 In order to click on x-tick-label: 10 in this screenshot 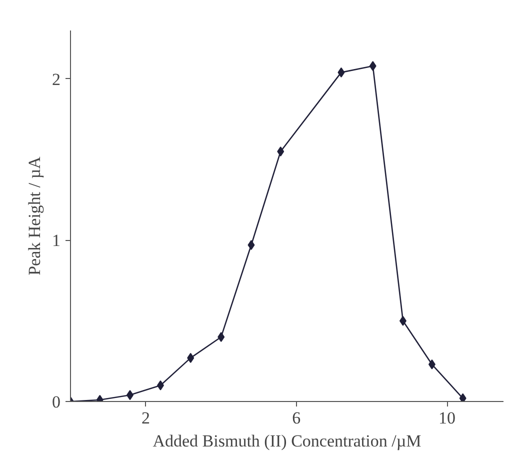, I will do `click(447, 418)`.